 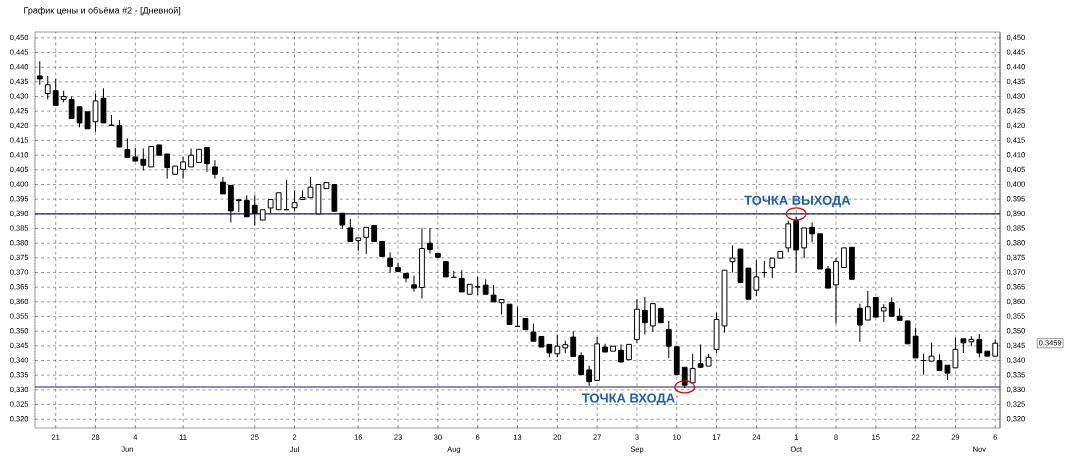 I want to click on ref-line-label: ТОЧКА ВЫХОДА, so click(x=797, y=201).